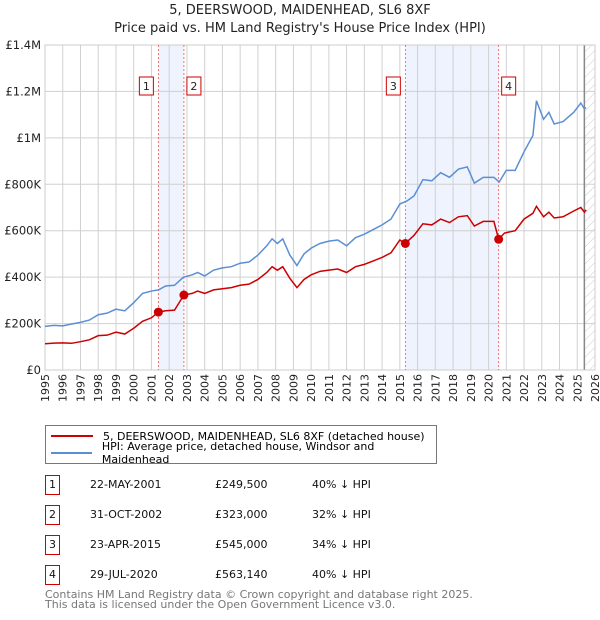 This screenshot has height=620, width=600. What do you see at coordinates (329, 388) in the screenshot?
I see `x-tick-label: 2011` at bounding box center [329, 388].